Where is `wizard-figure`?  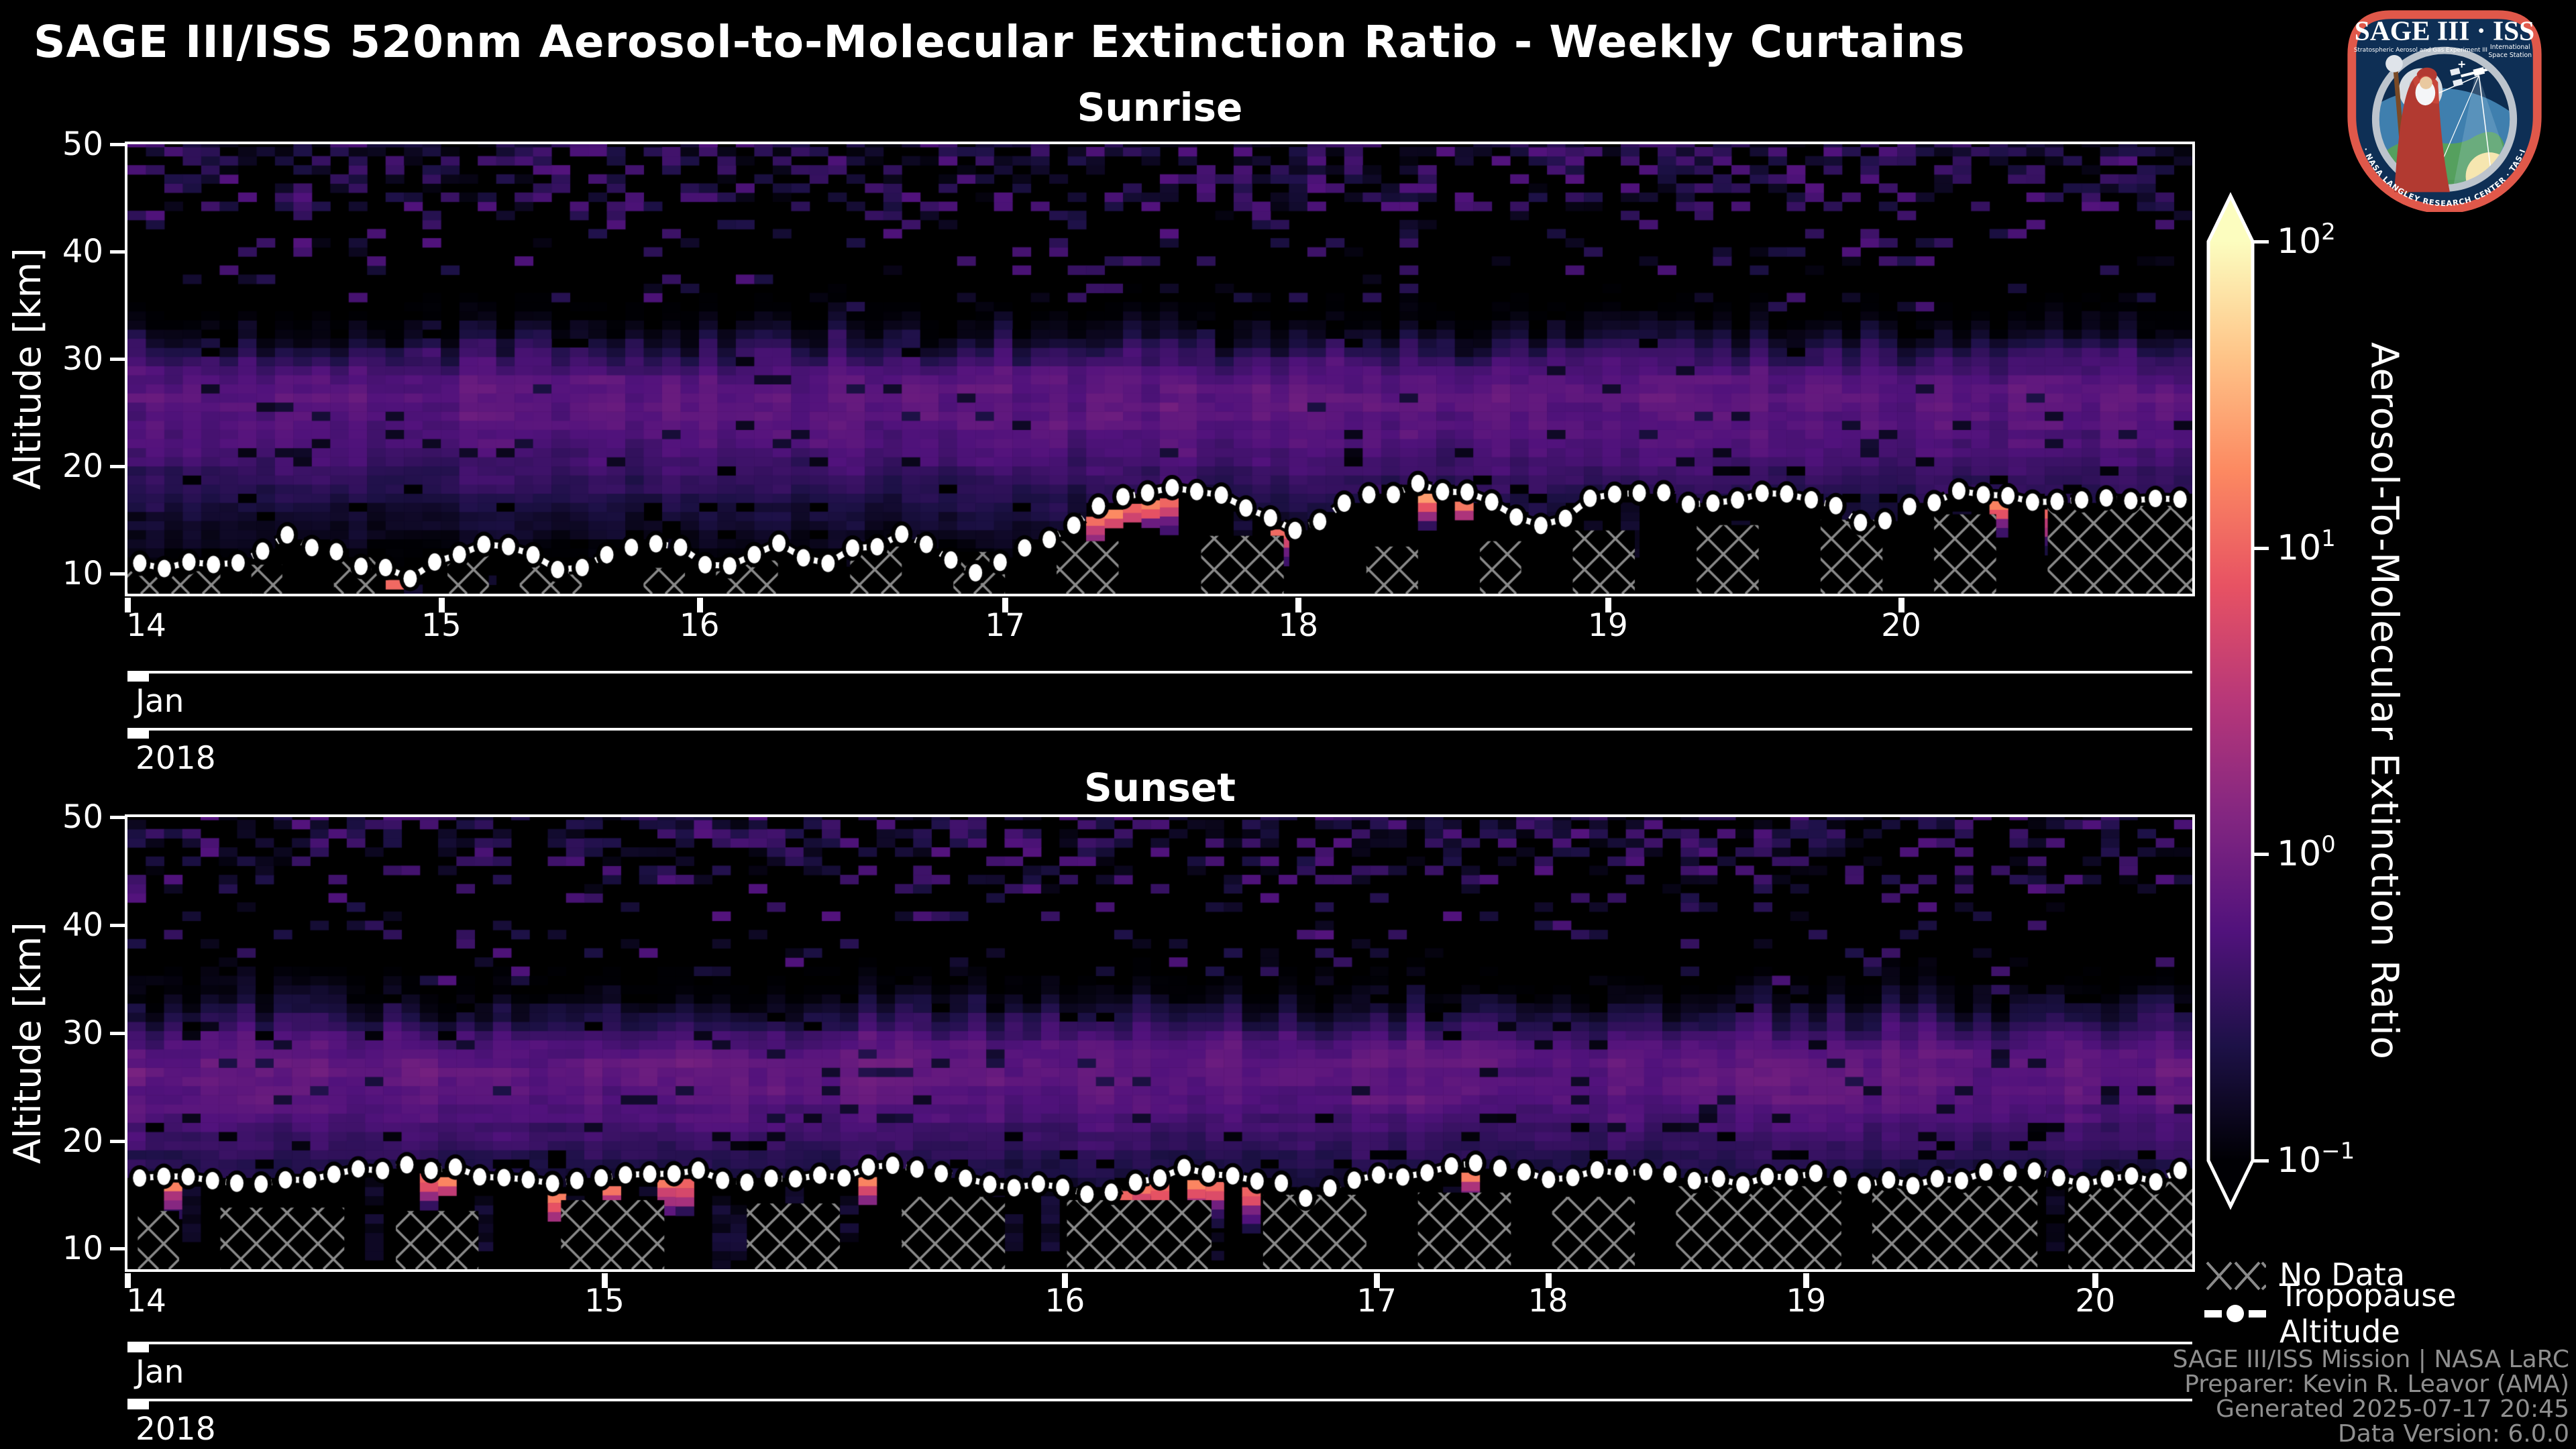
wizard-figure is located at coordinates (2417, 124).